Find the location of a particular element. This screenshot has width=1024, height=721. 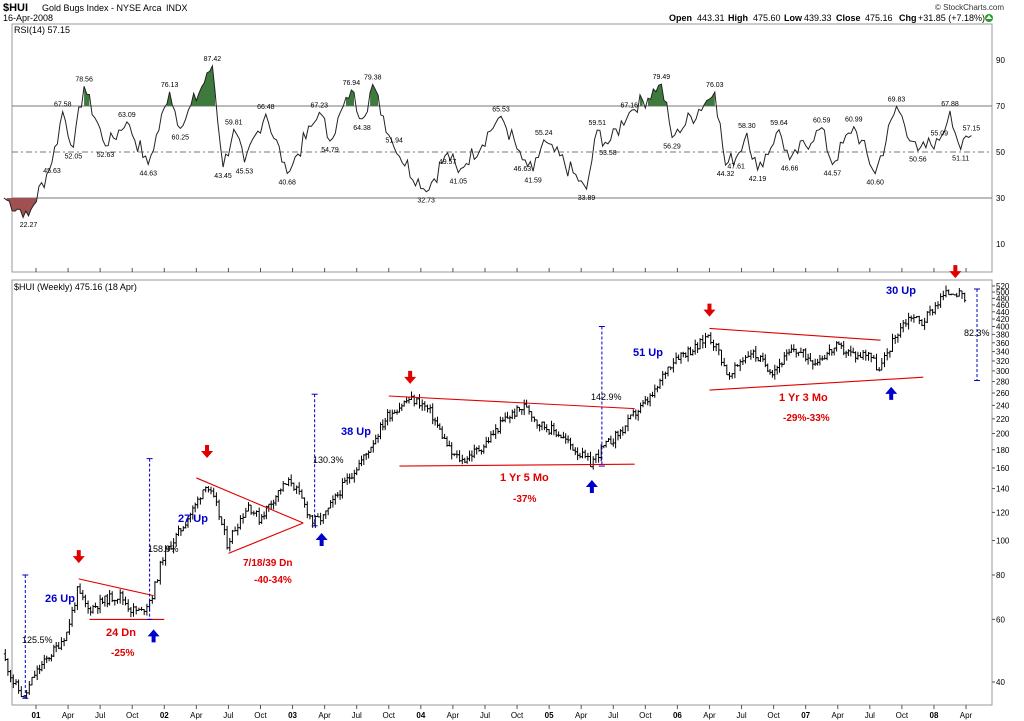

rsi-axis-tick: 50 is located at coordinates (1000, 152).